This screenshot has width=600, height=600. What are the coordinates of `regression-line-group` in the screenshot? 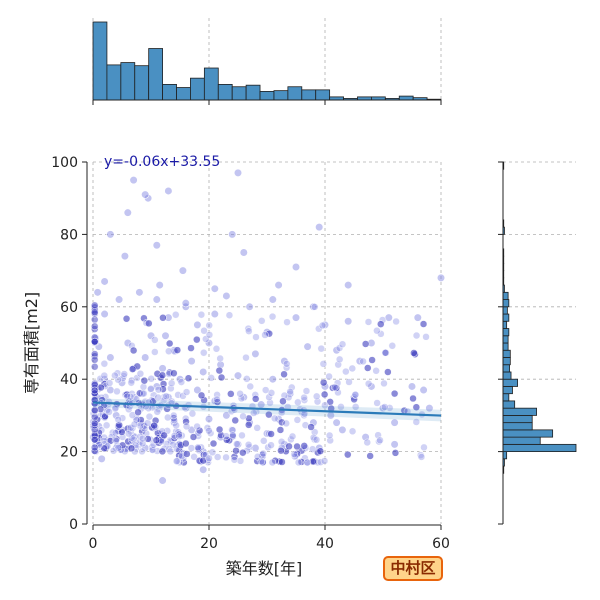 It's located at (267, 410).